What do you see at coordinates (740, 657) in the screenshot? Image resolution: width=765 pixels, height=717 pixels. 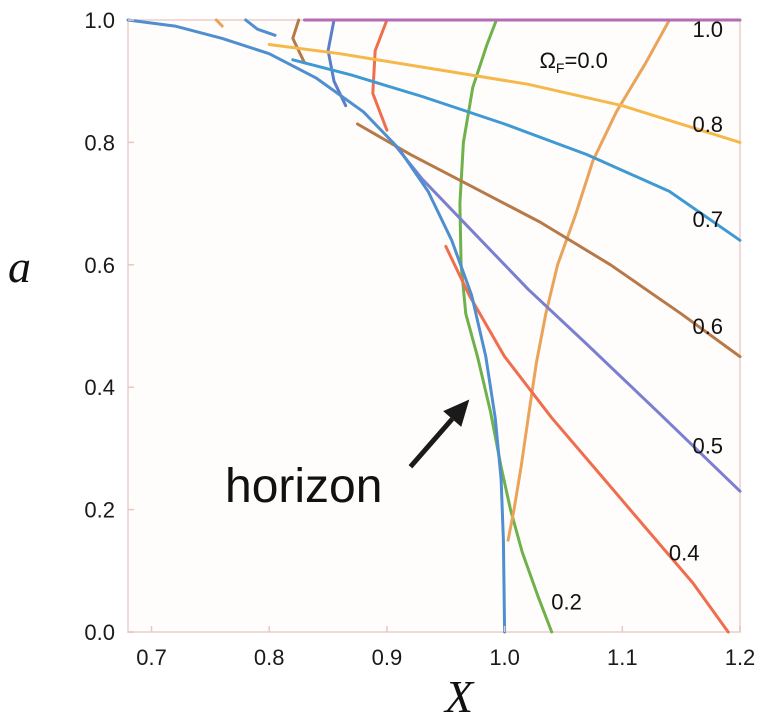 I see `x-tick-label-5: 1.2` at bounding box center [740, 657].